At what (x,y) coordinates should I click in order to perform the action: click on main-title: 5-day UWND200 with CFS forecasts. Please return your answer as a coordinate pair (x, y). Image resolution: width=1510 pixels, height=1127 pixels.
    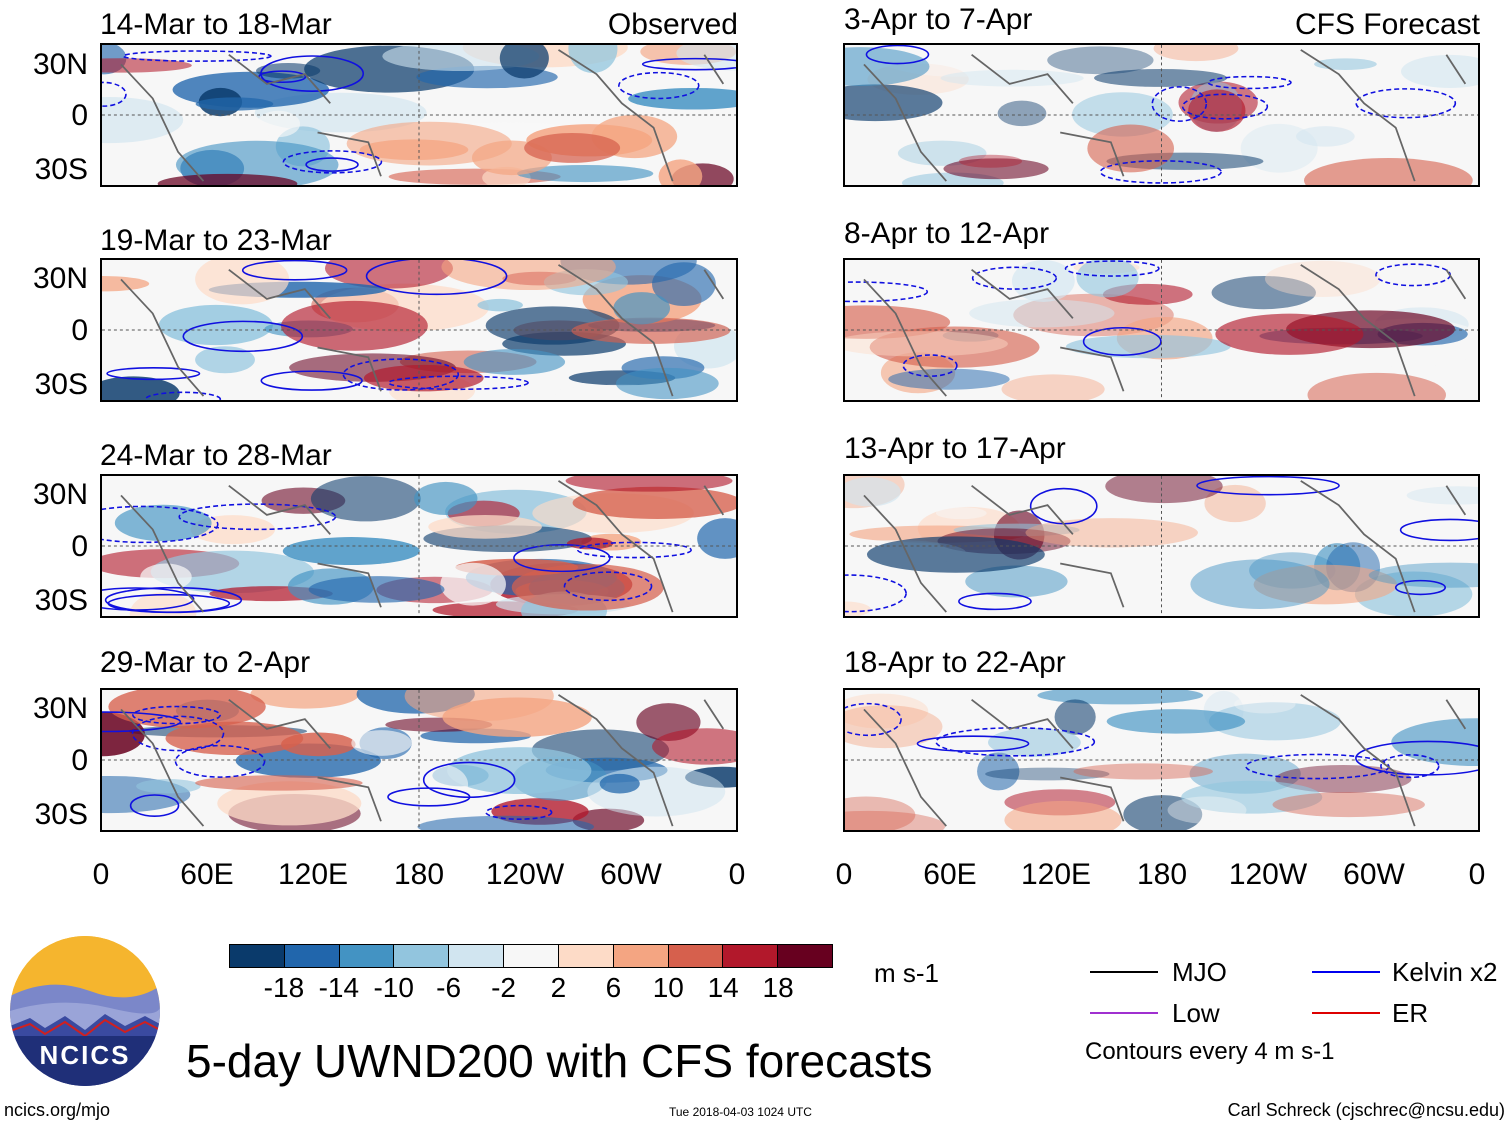
    Looking at the image, I should click on (559, 1061).